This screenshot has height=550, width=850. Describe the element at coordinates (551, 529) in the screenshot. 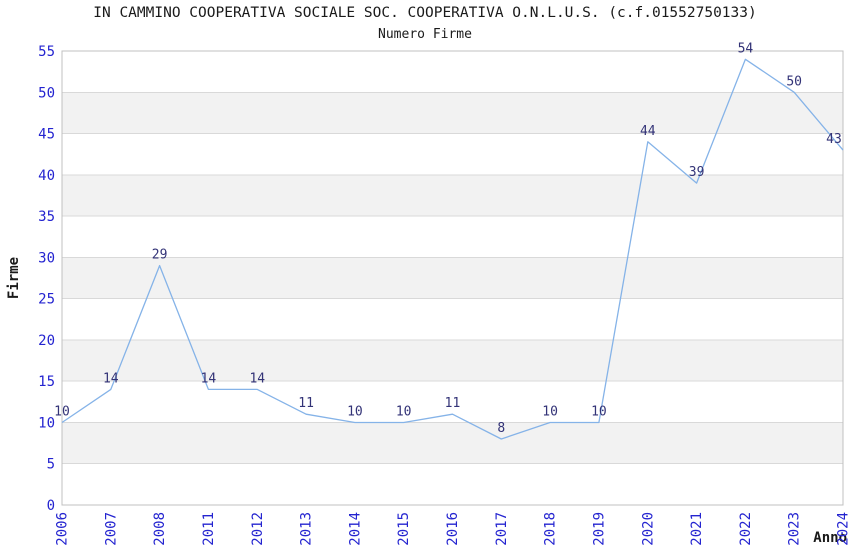

I see `x-tick-label: 2018` at that location.